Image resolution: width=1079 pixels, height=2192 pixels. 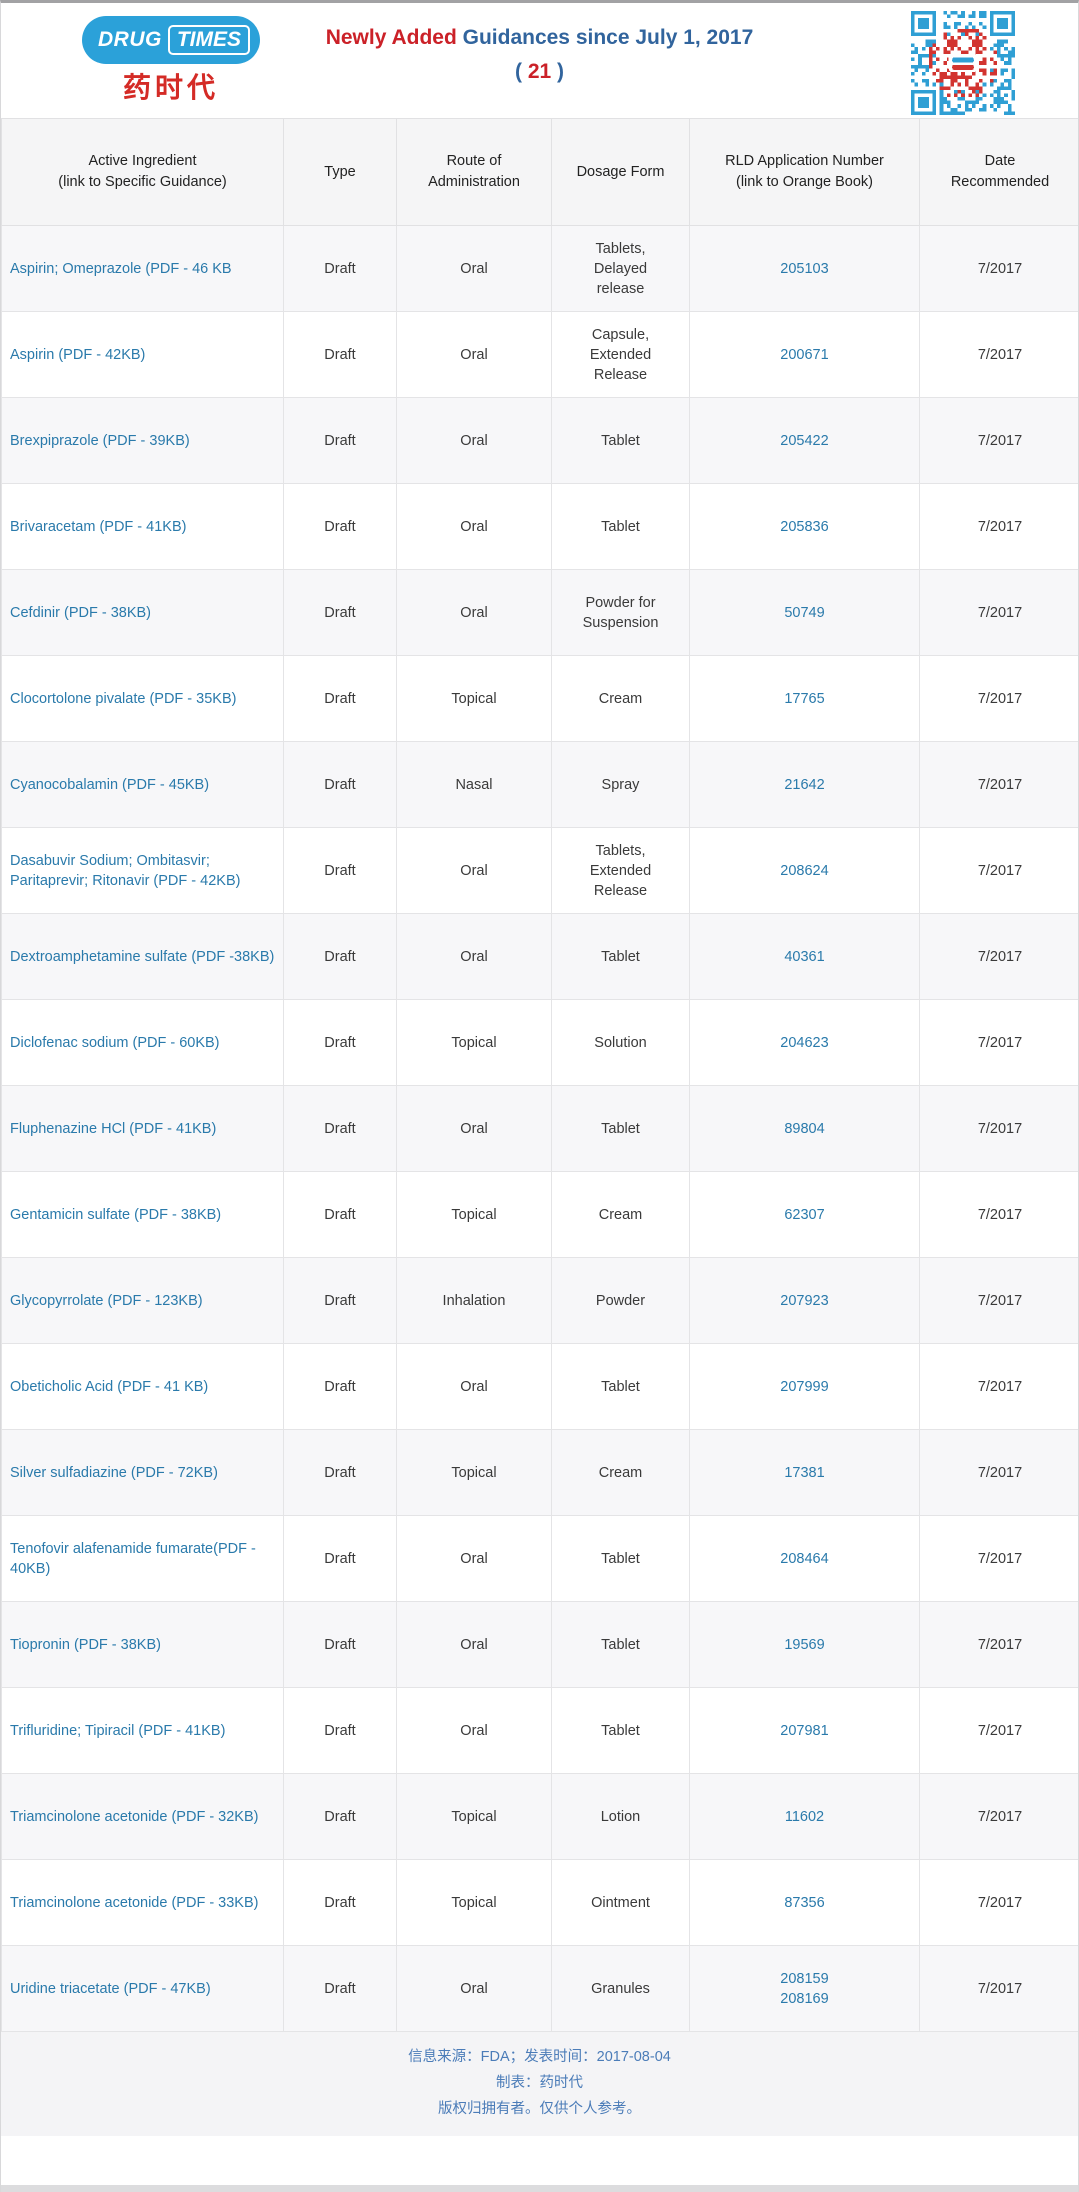 I want to click on rld-number-link: 207999, so click(x=804, y=1386).